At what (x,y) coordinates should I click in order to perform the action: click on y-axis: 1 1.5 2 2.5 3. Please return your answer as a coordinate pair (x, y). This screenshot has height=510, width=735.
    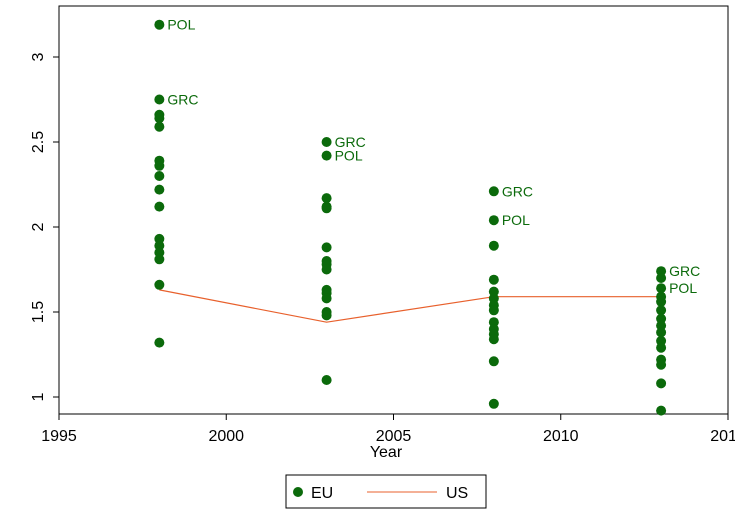
    Looking at the image, I should click on (44, 226).